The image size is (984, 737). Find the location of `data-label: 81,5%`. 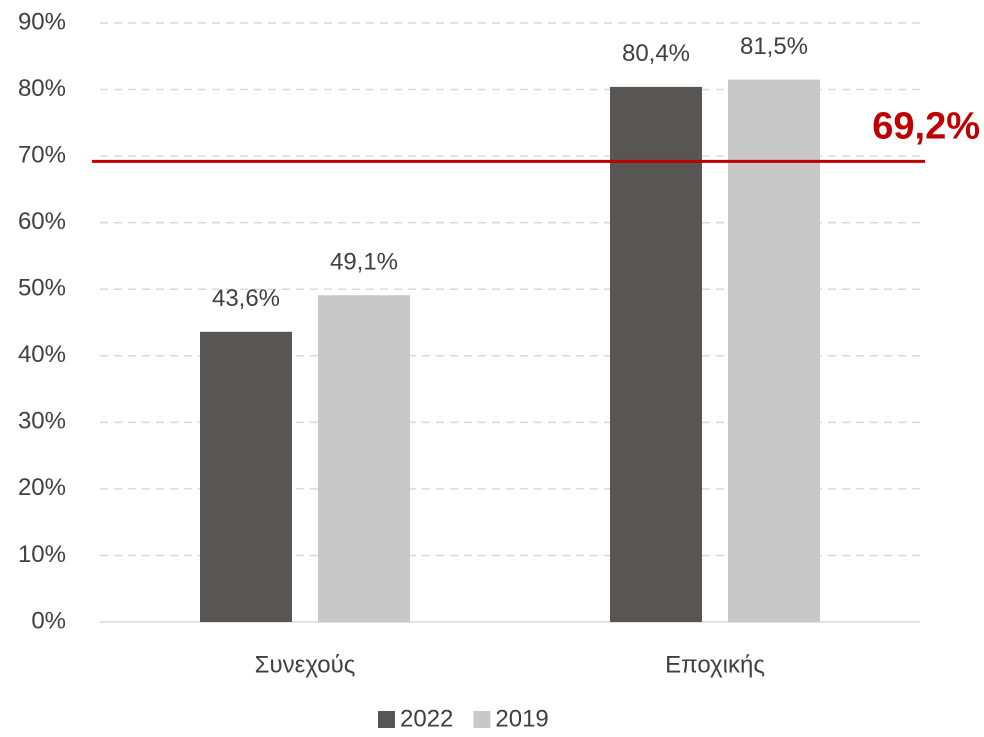

data-label: 81,5% is located at coordinates (774, 46).